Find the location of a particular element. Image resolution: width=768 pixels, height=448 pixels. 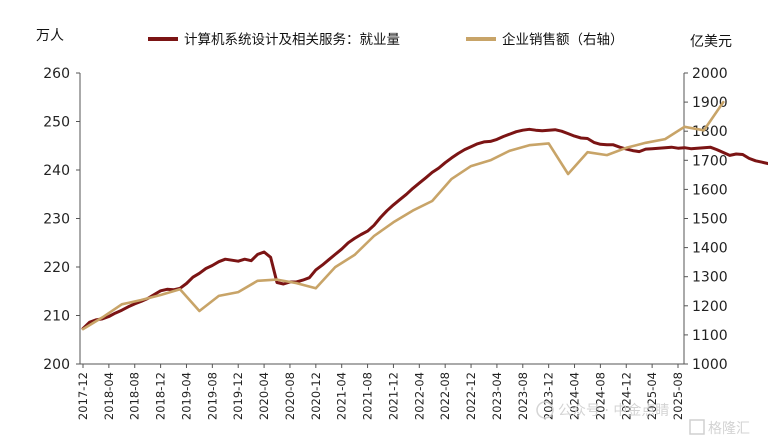

x-tick-label: 2023-12 is located at coordinates (549, 396).